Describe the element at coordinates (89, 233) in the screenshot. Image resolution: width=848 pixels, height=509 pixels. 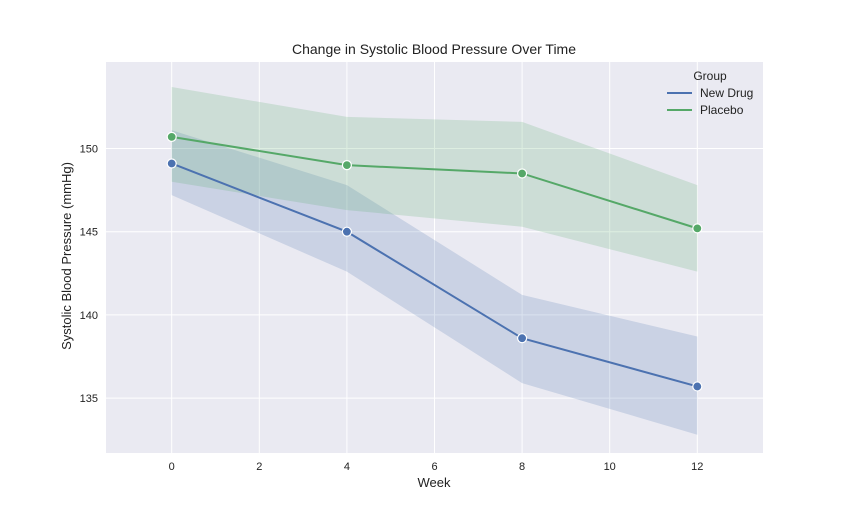
I see `y-tick-label: 145` at that location.